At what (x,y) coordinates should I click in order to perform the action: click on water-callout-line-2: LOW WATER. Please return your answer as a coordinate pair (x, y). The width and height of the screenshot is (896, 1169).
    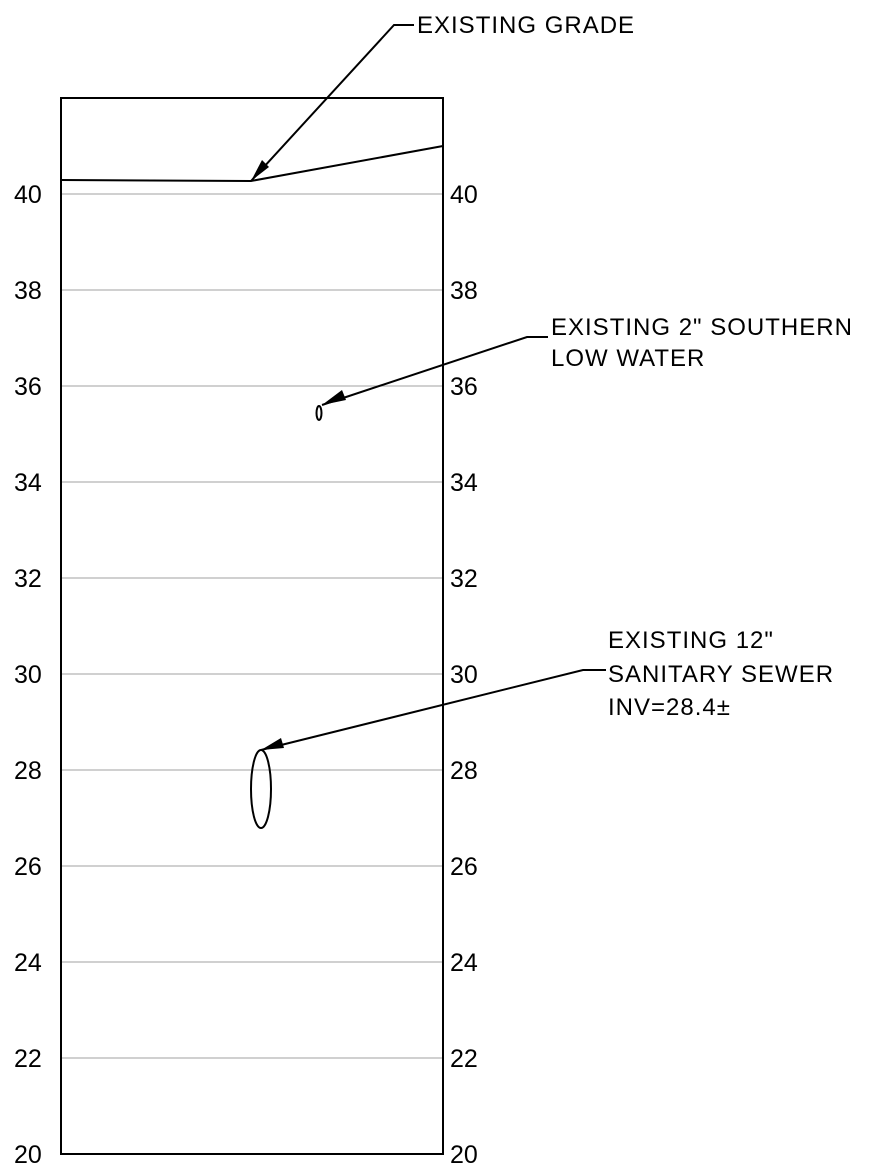
    Looking at the image, I should click on (628, 358).